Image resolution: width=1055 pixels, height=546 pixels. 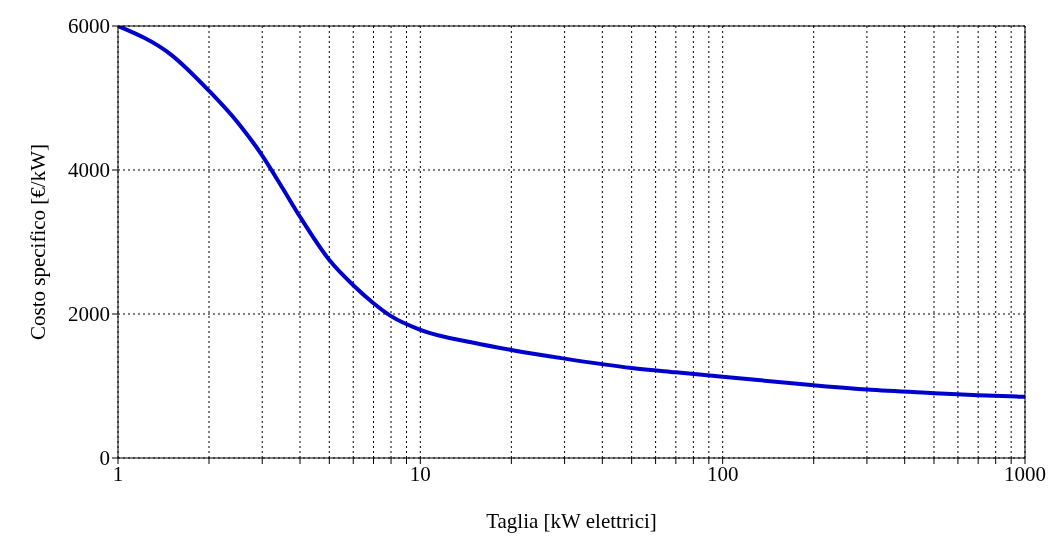 What do you see at coordinates (104, 458) in the screenshot?
I see `y-tick-label: 0` at bounding box center [104, 458].